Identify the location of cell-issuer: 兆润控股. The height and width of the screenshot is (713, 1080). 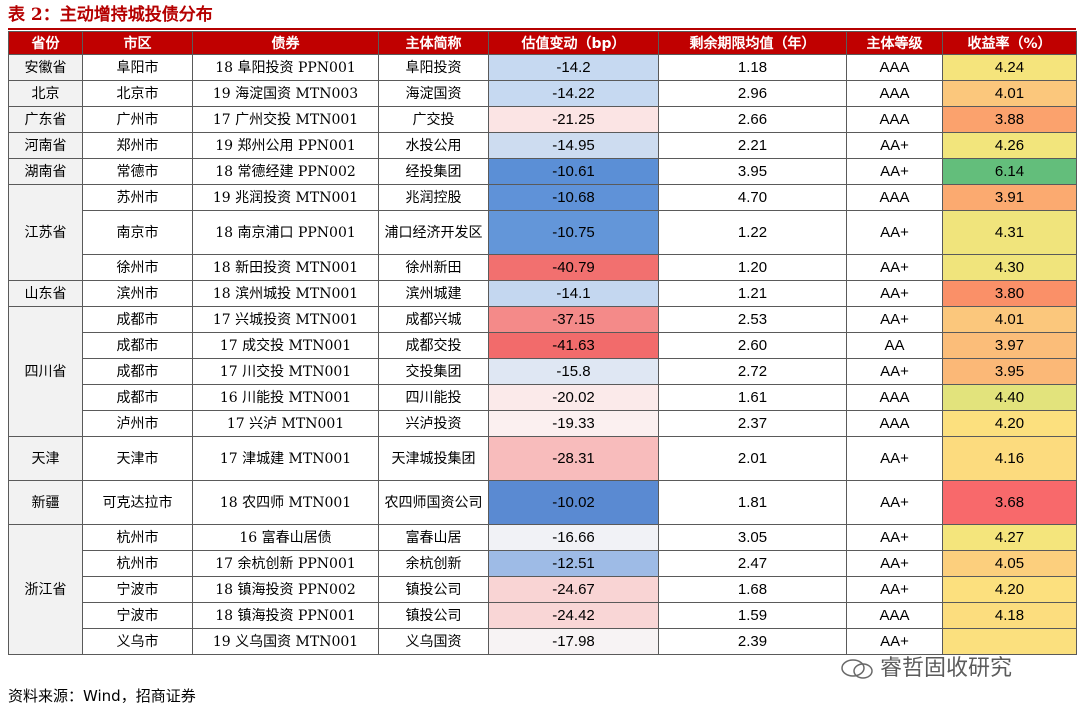
(434, 198).